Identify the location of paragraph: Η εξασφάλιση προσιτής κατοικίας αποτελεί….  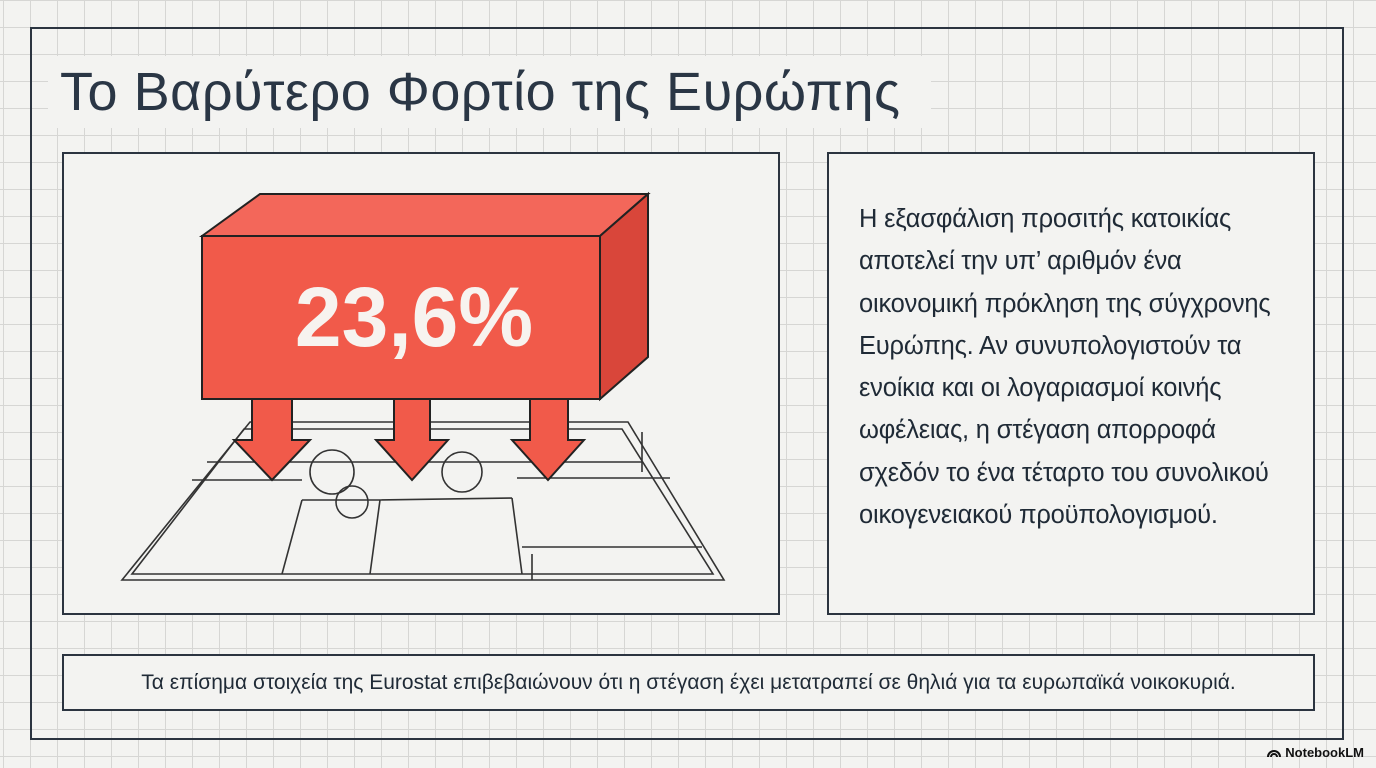
(1065, 367).